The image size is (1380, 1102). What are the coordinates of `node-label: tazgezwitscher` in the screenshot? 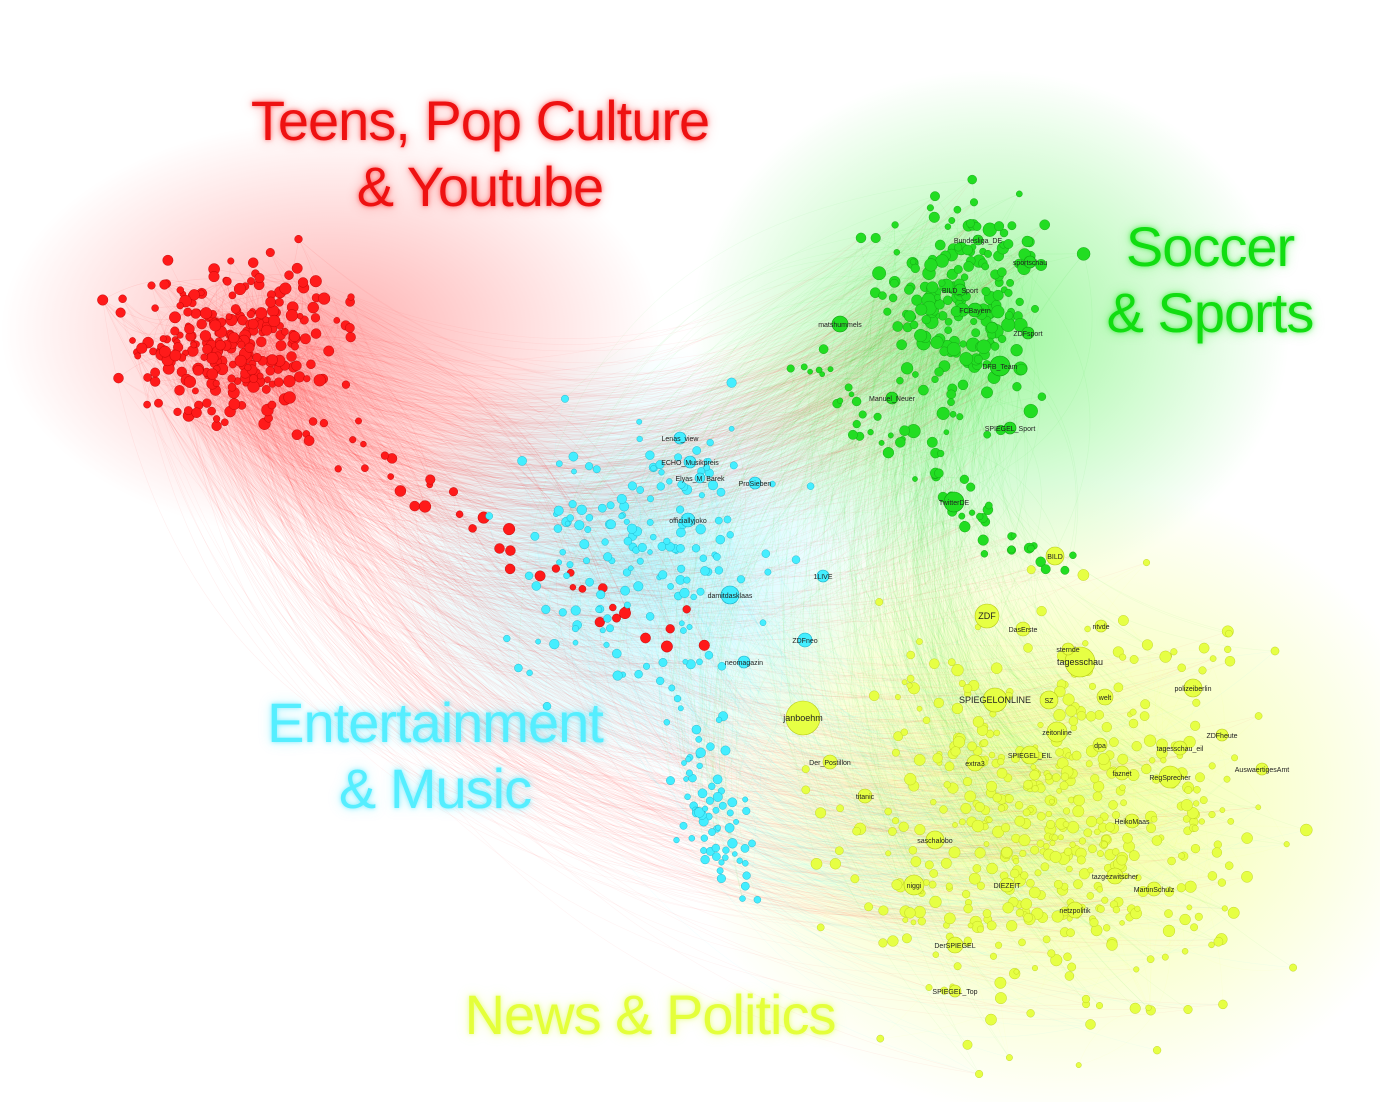 It's located at (1115, 877).